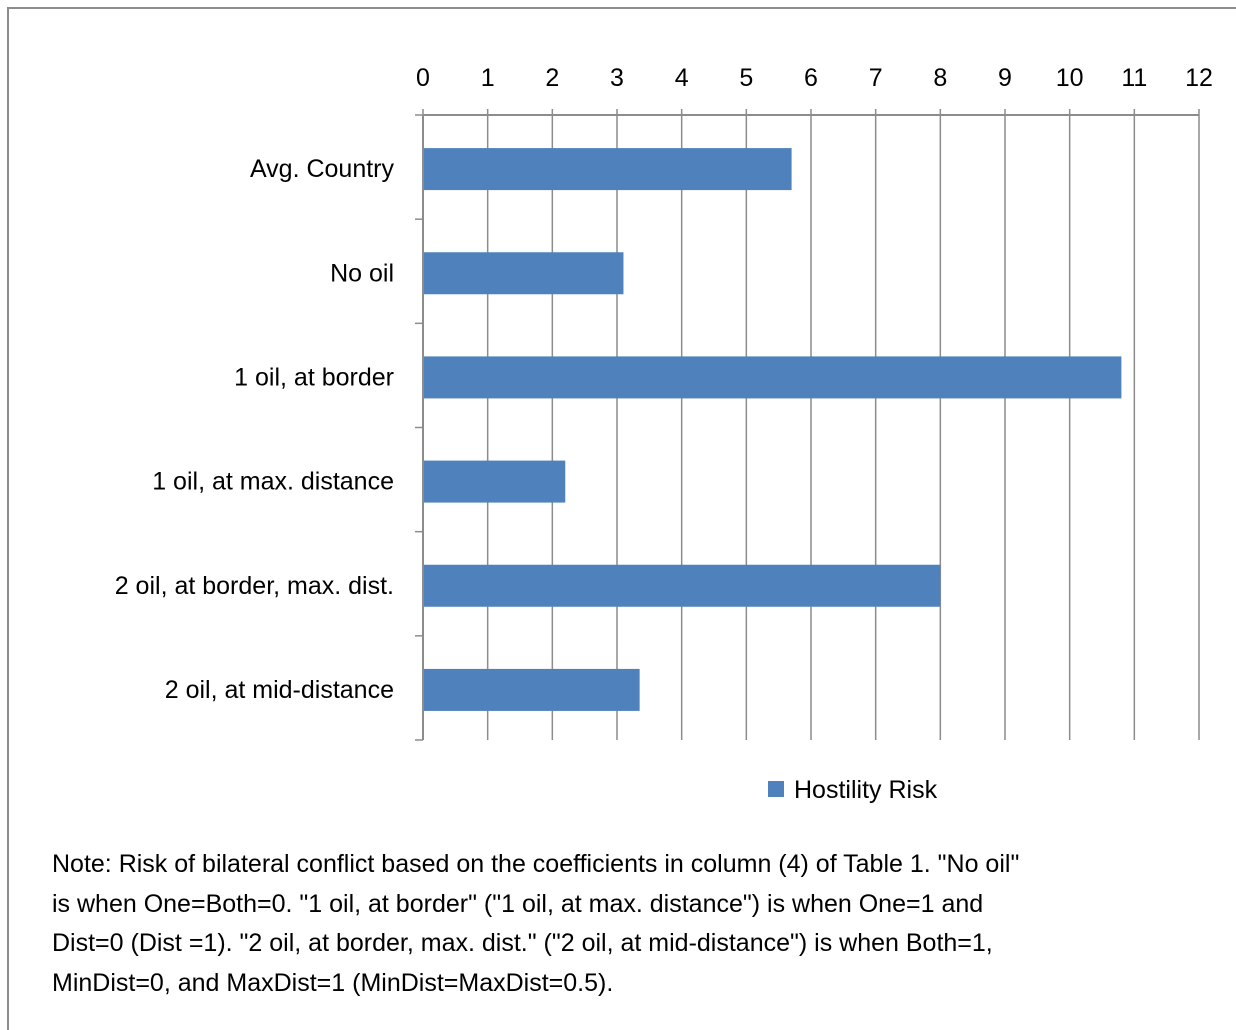 This screenshot has height=1030, width=1236. Describe the element at coordinates (876, 78) in the screenshot. I see `x-tick-label: 7` at that location.